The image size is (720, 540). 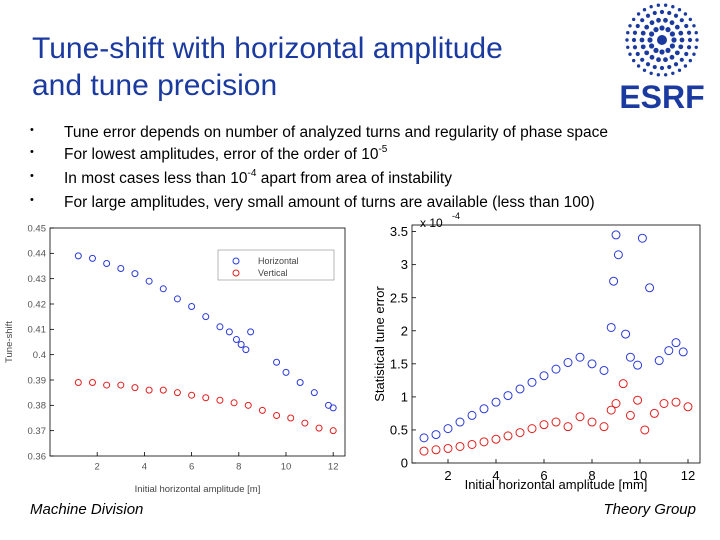 I want to click on legend: Horizontal Vertical, so click(x=276, y=265).